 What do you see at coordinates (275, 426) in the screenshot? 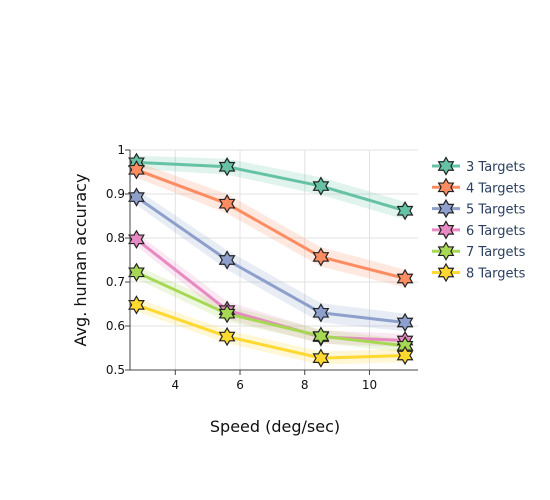
I see `x-axis-title: Speed (deg/sec)` at bounding box center [275, 426].